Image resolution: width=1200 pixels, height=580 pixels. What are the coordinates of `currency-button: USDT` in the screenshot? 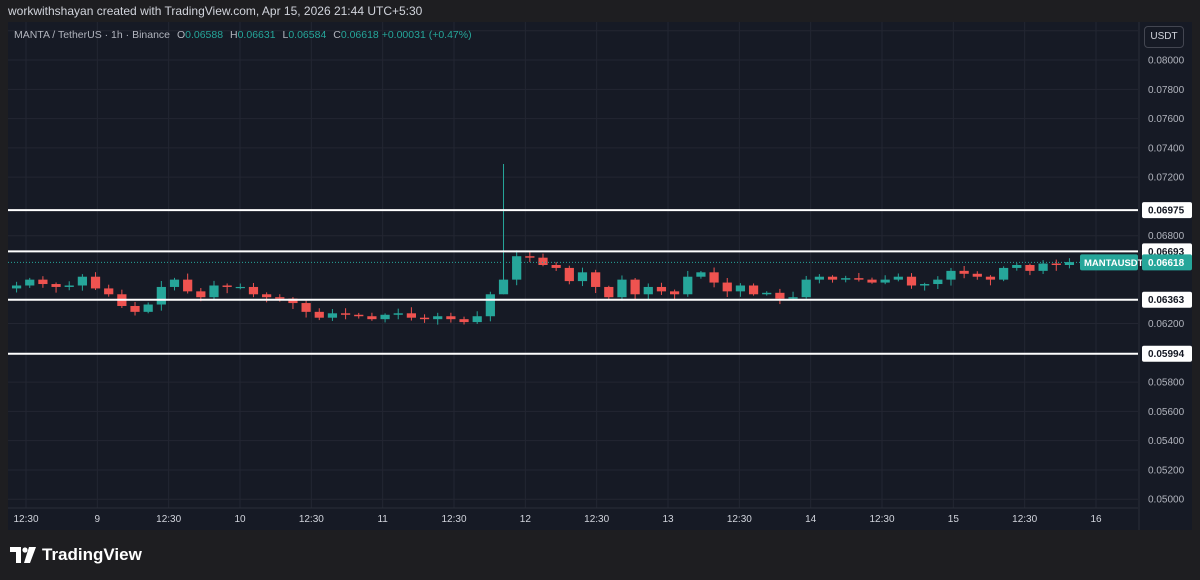 It's located at (1164, 37).